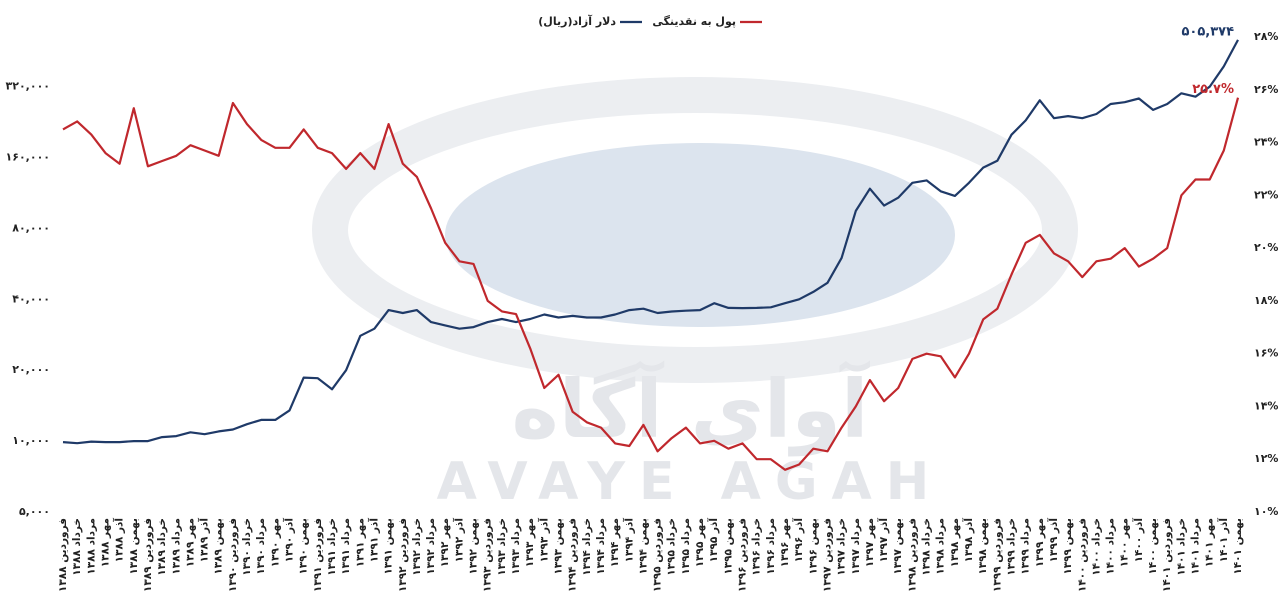 The width and height of the screenshot is (1280, 614). I want to click on x-tick-label: بهمن ۱۳۹۶, so click(813, 546).